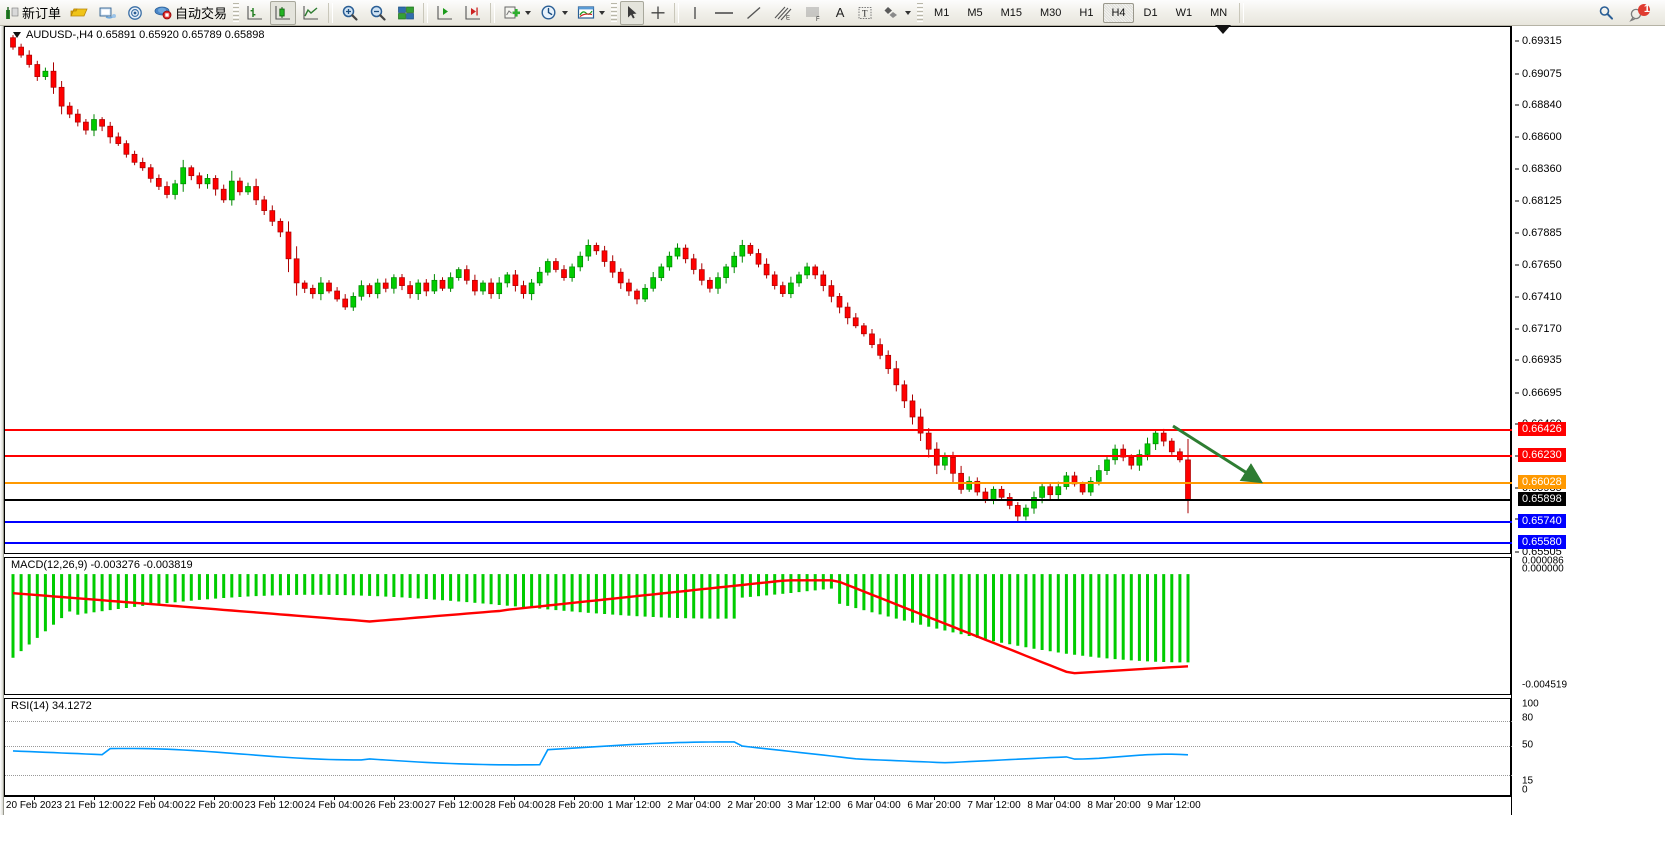  I want to click on price-badge-pivot: 0.66028, so click(1542, 481).